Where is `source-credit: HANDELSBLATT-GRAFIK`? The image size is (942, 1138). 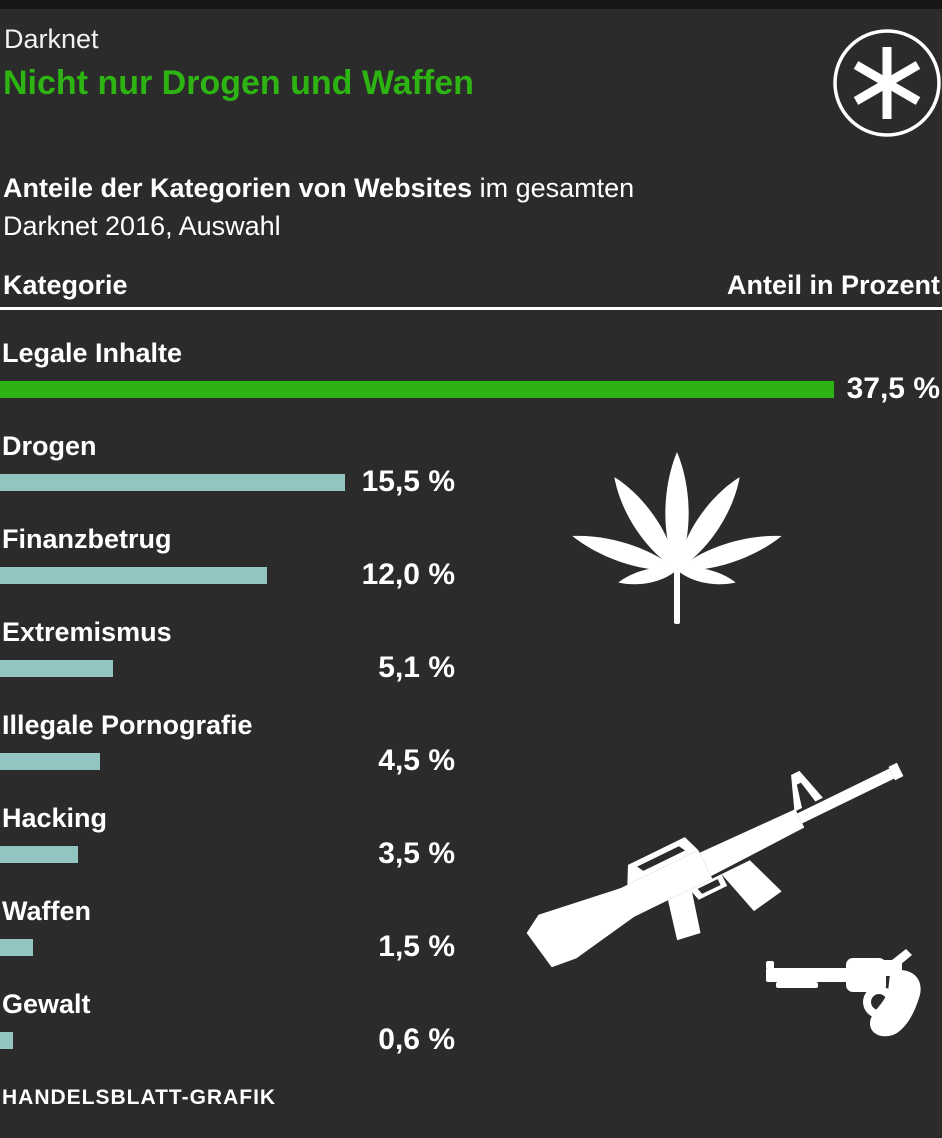 source-credit: HANDELSBLATT-GRAFIK is located at coordinates (139, 1097).